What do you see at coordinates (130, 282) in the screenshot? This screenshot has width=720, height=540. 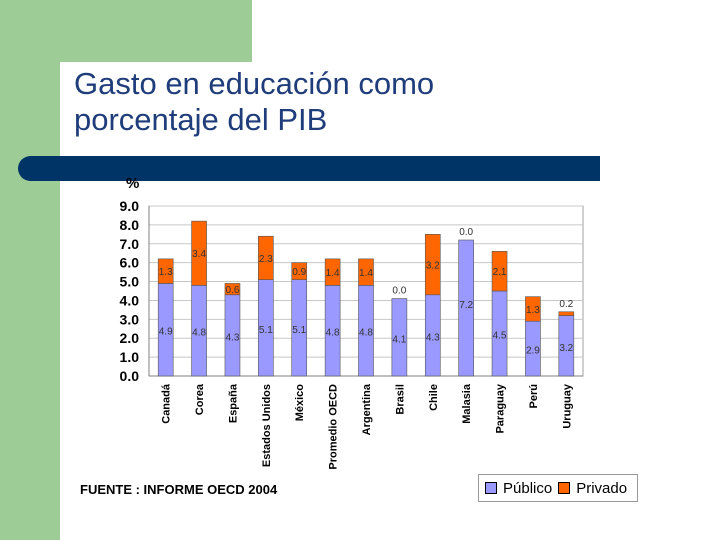 I see `y-tick-label: 5.0` at bounding box center [130, 282].